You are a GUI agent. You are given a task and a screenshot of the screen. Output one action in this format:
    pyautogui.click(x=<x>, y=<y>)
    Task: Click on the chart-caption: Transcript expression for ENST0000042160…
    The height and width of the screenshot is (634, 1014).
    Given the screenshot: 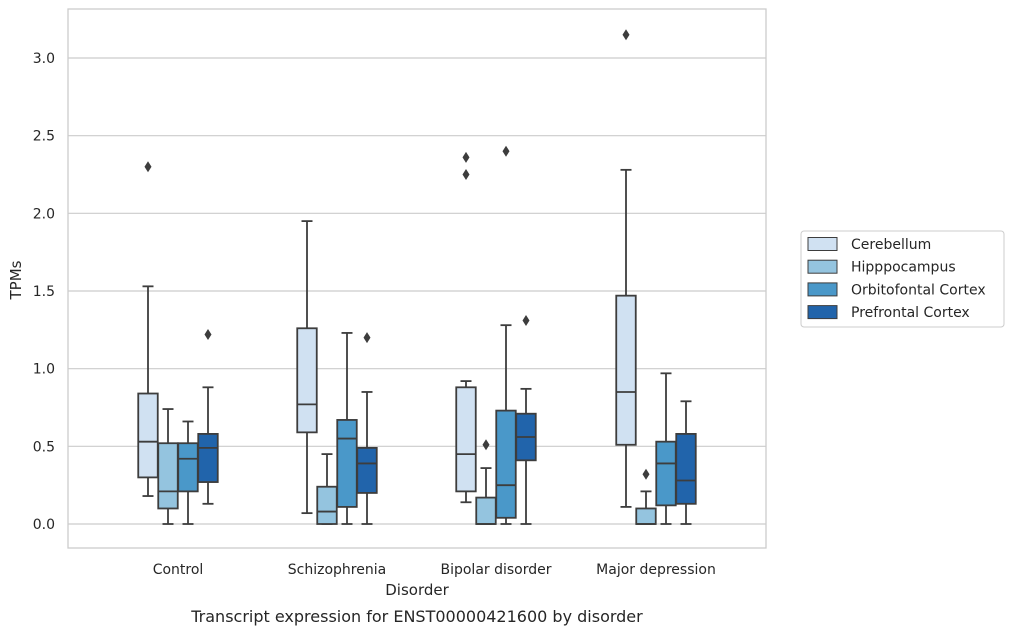 What is the action you would take?
    pyautogui.click(x=416, y=616)
    